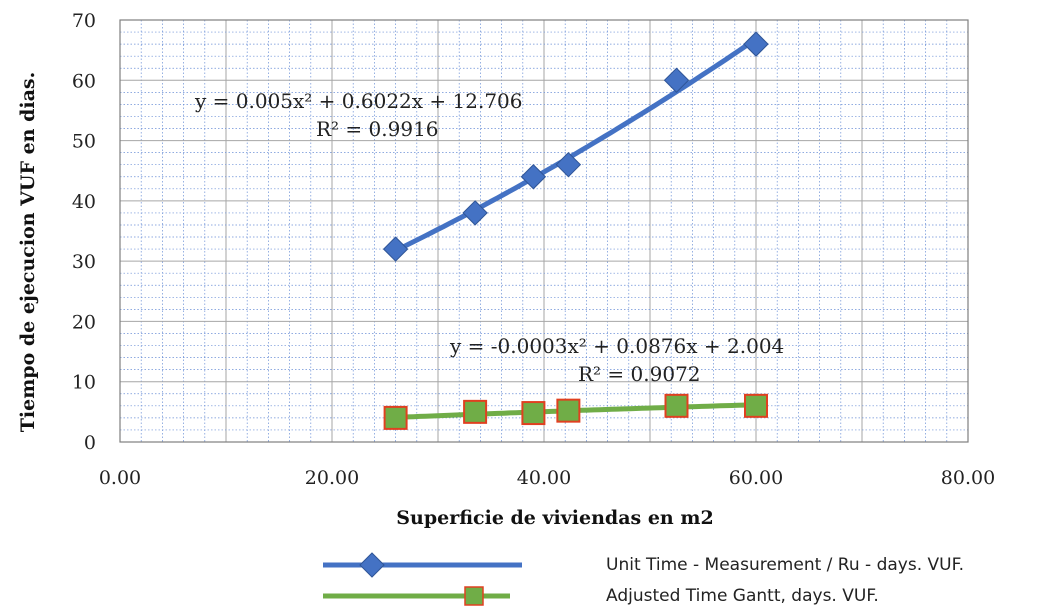 The image size is (1037, 607). What do you see at coordinates (332, 478) in the screenshot?
I see `x-tick-label: 20.00` at bounding box center [332, 478].